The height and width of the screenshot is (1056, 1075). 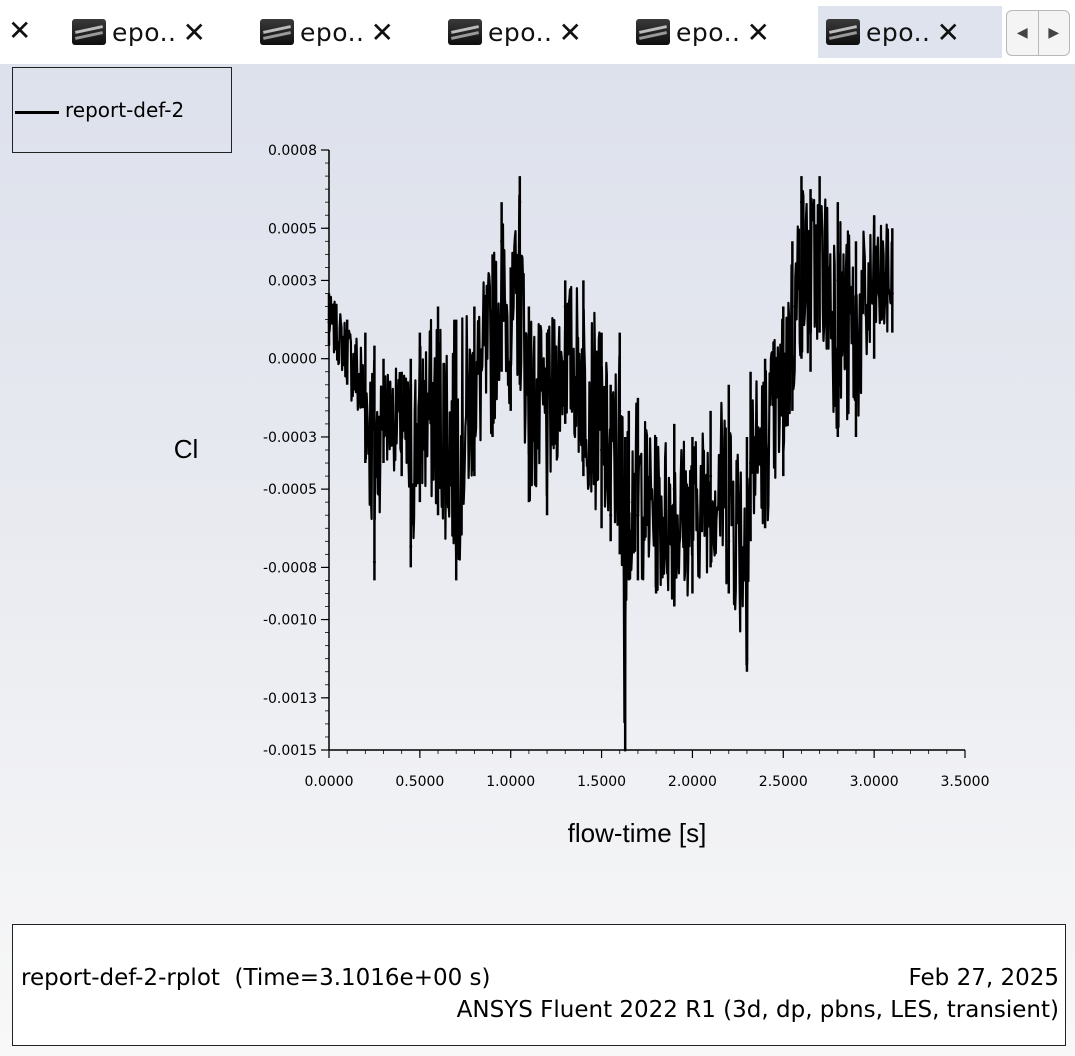 What do you see at coordinates (419, 782) in the screenshot?
I see `x-tick-label: 0.5000` at bounding box center [419, 782].